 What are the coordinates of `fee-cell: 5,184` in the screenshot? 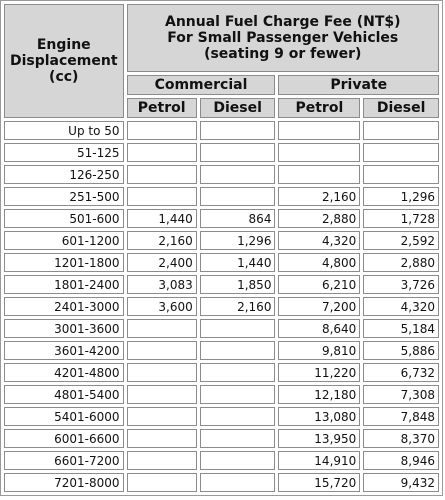 It's located at (401, 328).